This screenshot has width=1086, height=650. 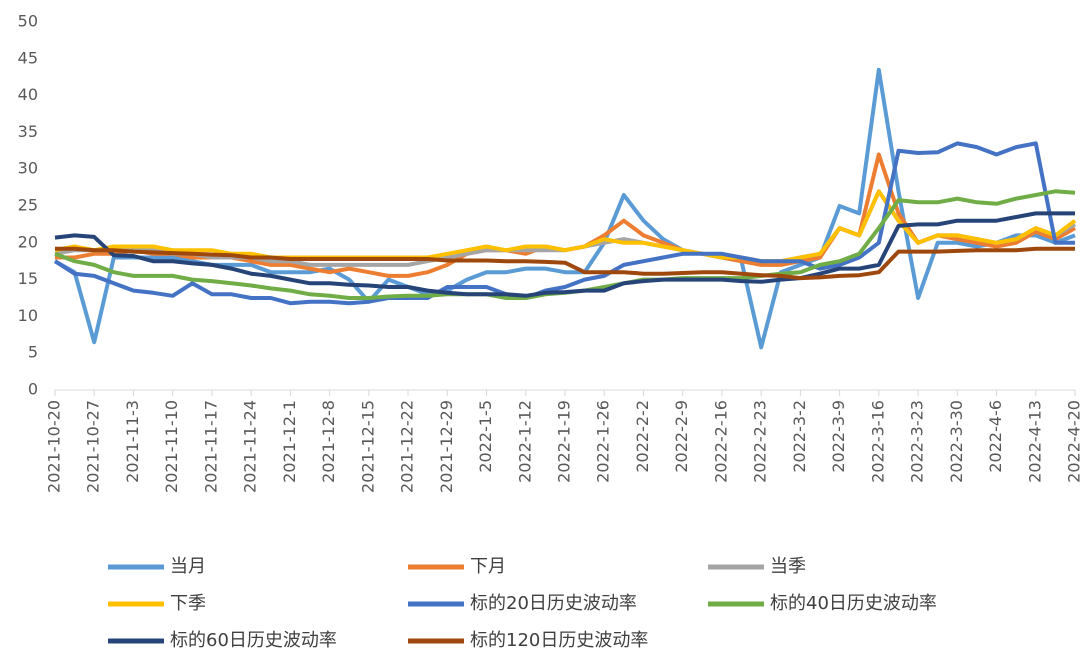 I want to click on y-tick-label: 35, so click(x=28, y=131).